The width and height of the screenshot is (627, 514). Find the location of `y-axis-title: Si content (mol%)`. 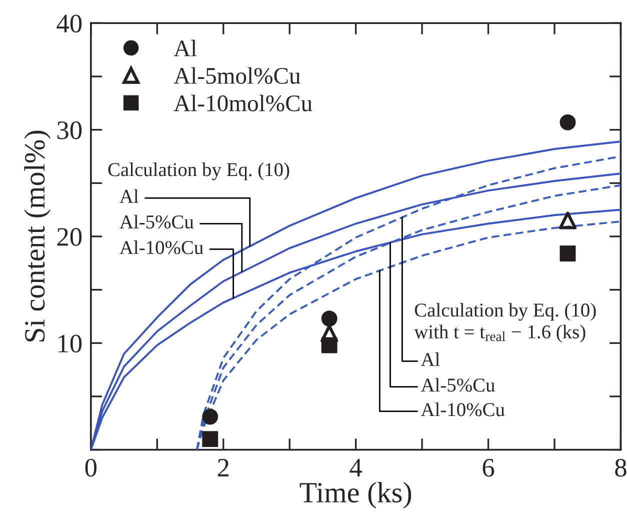

y-axis-title: Si content (mol%) is located at coordinates (37, 236).